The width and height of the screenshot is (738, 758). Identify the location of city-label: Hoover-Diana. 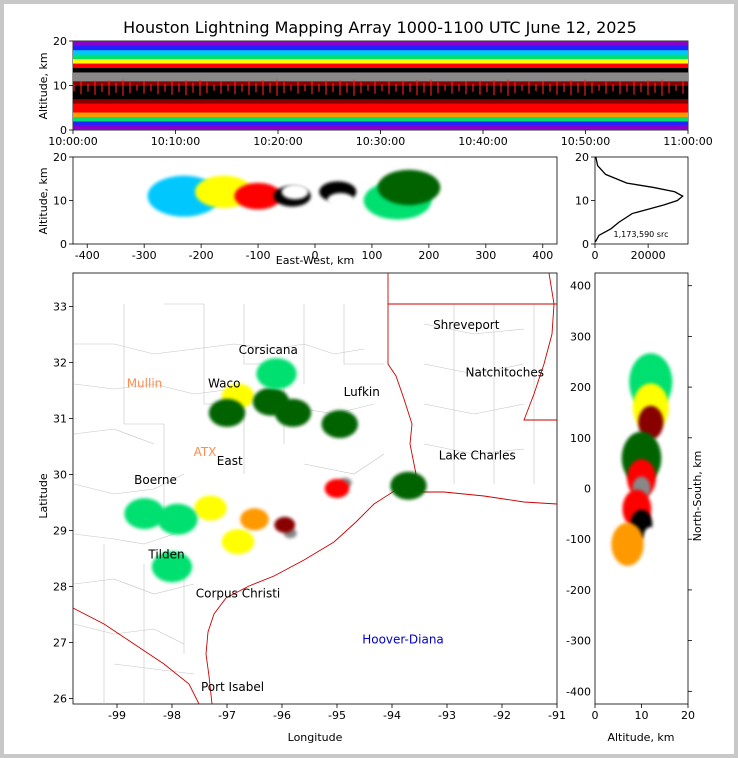
(403, 640).